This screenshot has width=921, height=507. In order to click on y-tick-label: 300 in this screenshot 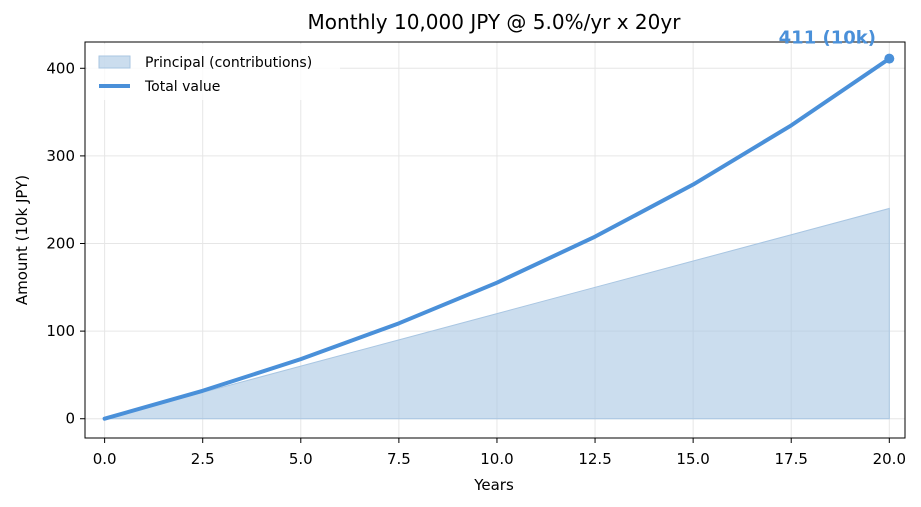, I will do `click(60, 156)`.